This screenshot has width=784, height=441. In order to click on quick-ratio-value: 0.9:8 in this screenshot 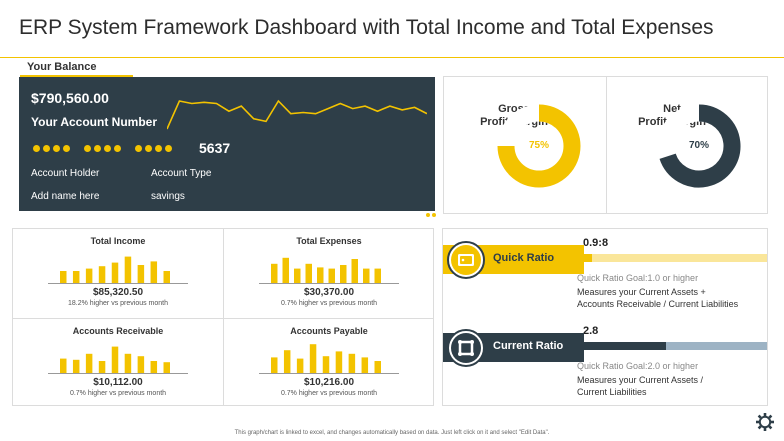, I will do `click(596, 243)`.